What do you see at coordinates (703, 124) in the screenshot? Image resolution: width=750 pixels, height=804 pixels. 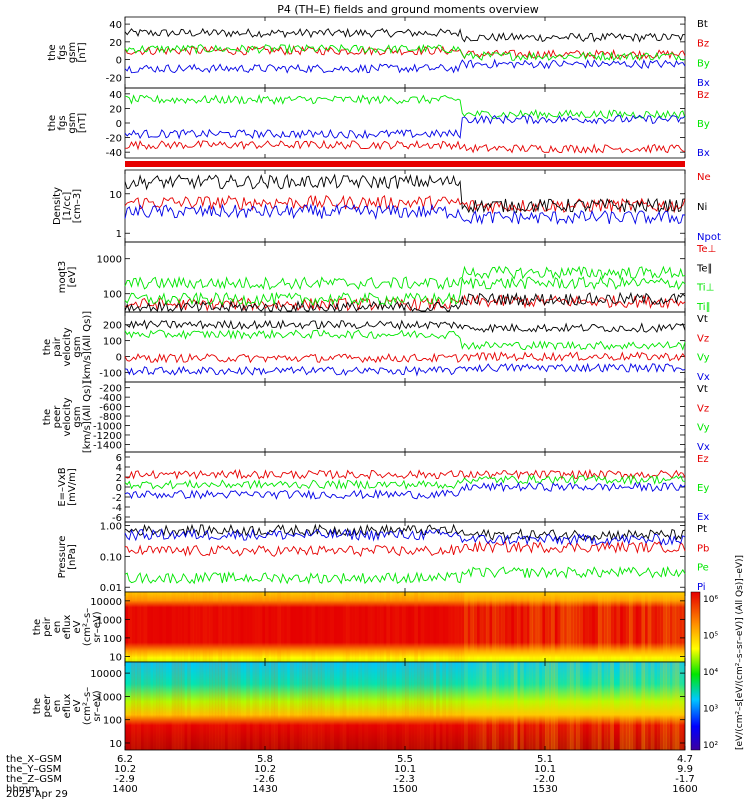 I see `legend-entry: By` at bounding box center [703, 124].